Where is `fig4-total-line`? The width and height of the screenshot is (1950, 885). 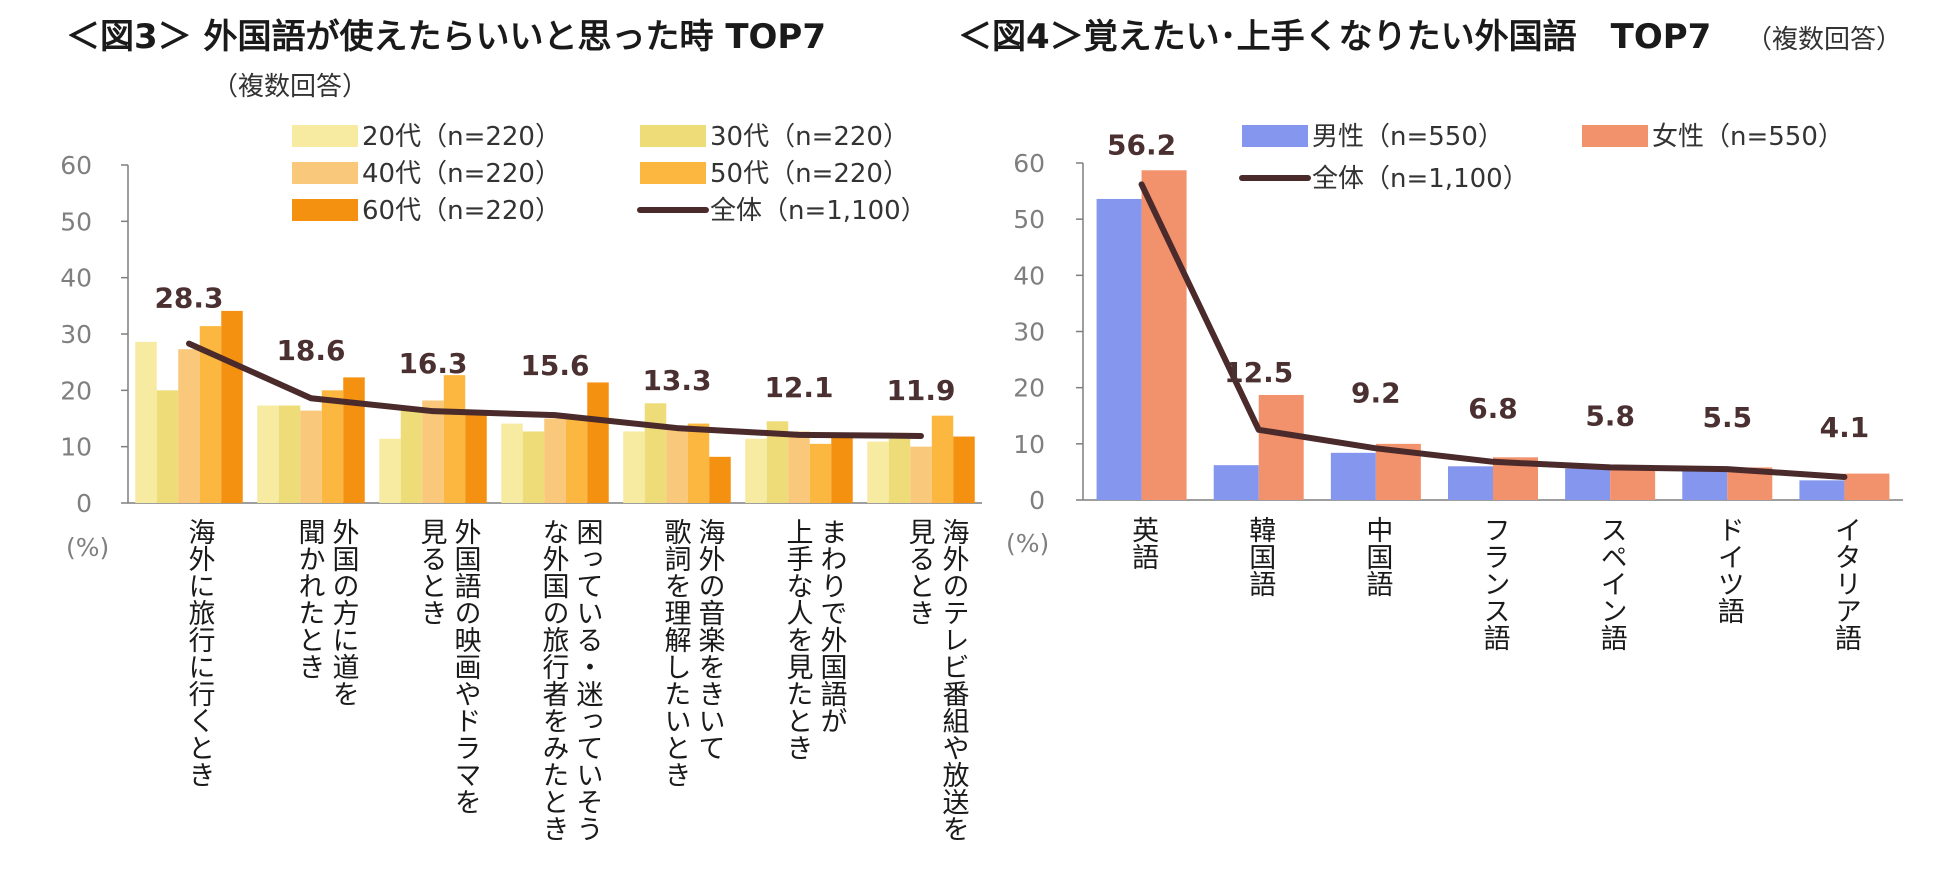 fig4-total-line is located at coordinates (1493, 330).